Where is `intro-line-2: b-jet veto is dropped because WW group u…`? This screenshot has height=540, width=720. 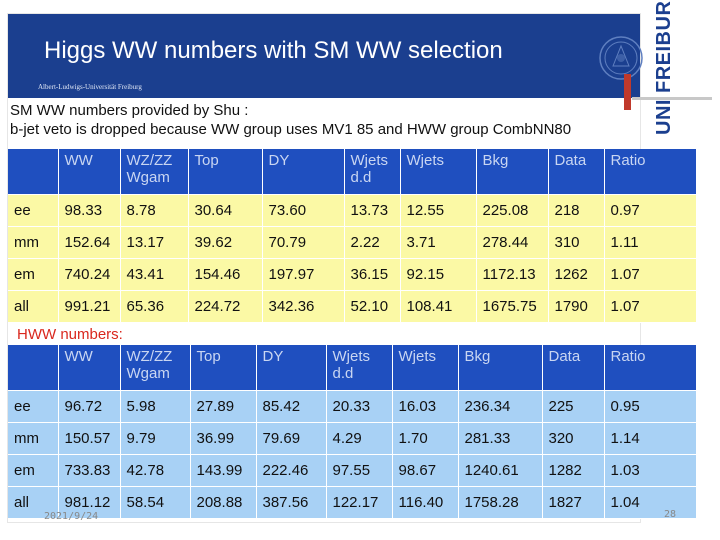
intro-line-2: b-jet veto is dropped because WW group u… is located at coordinates (291, 129).